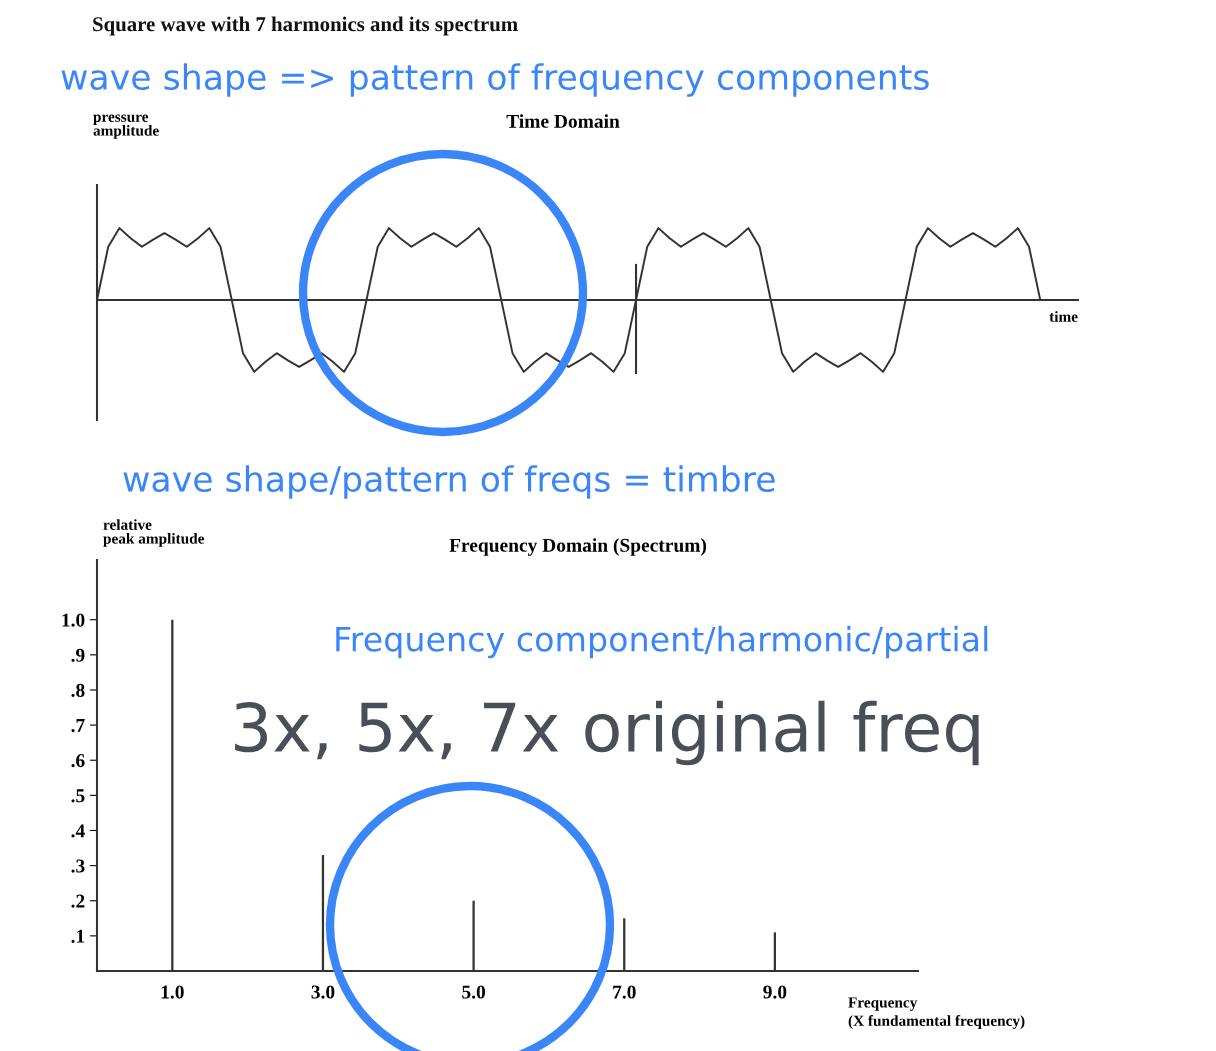 This screenshot has height=1051, width=1216. I want to click on x-tick-label: 7.0, so click(624, 992).